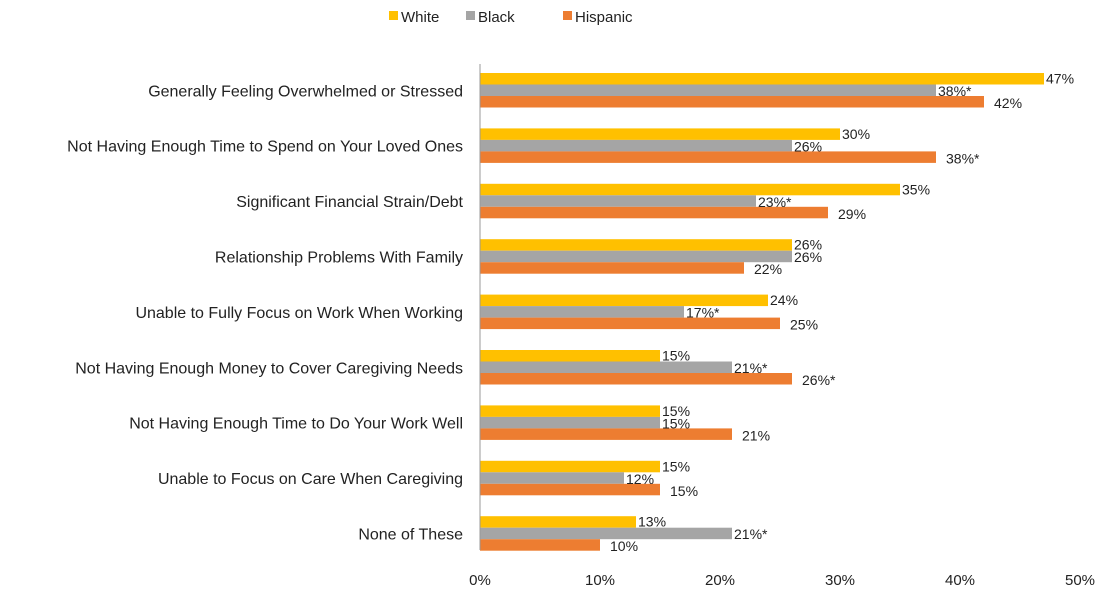 Image resolution: width=1105 pixels, height=589 pixels. What do you see at coordinates (808, 146) in the screenshot?
I see `data-label-black-1: 26%` at bounding box center [808, 146].